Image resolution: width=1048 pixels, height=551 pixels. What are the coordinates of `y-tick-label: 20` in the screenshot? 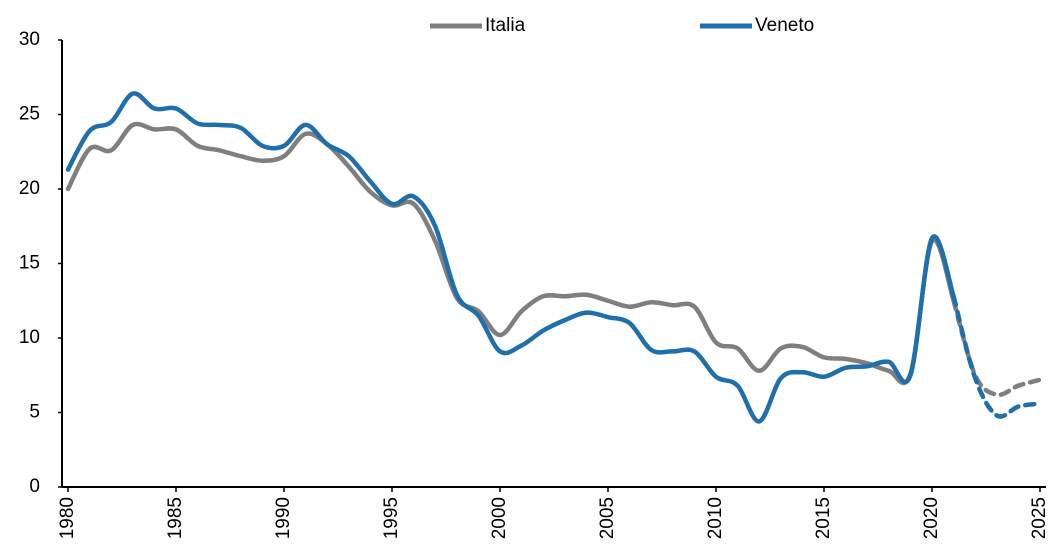 It's located at (29, 188).